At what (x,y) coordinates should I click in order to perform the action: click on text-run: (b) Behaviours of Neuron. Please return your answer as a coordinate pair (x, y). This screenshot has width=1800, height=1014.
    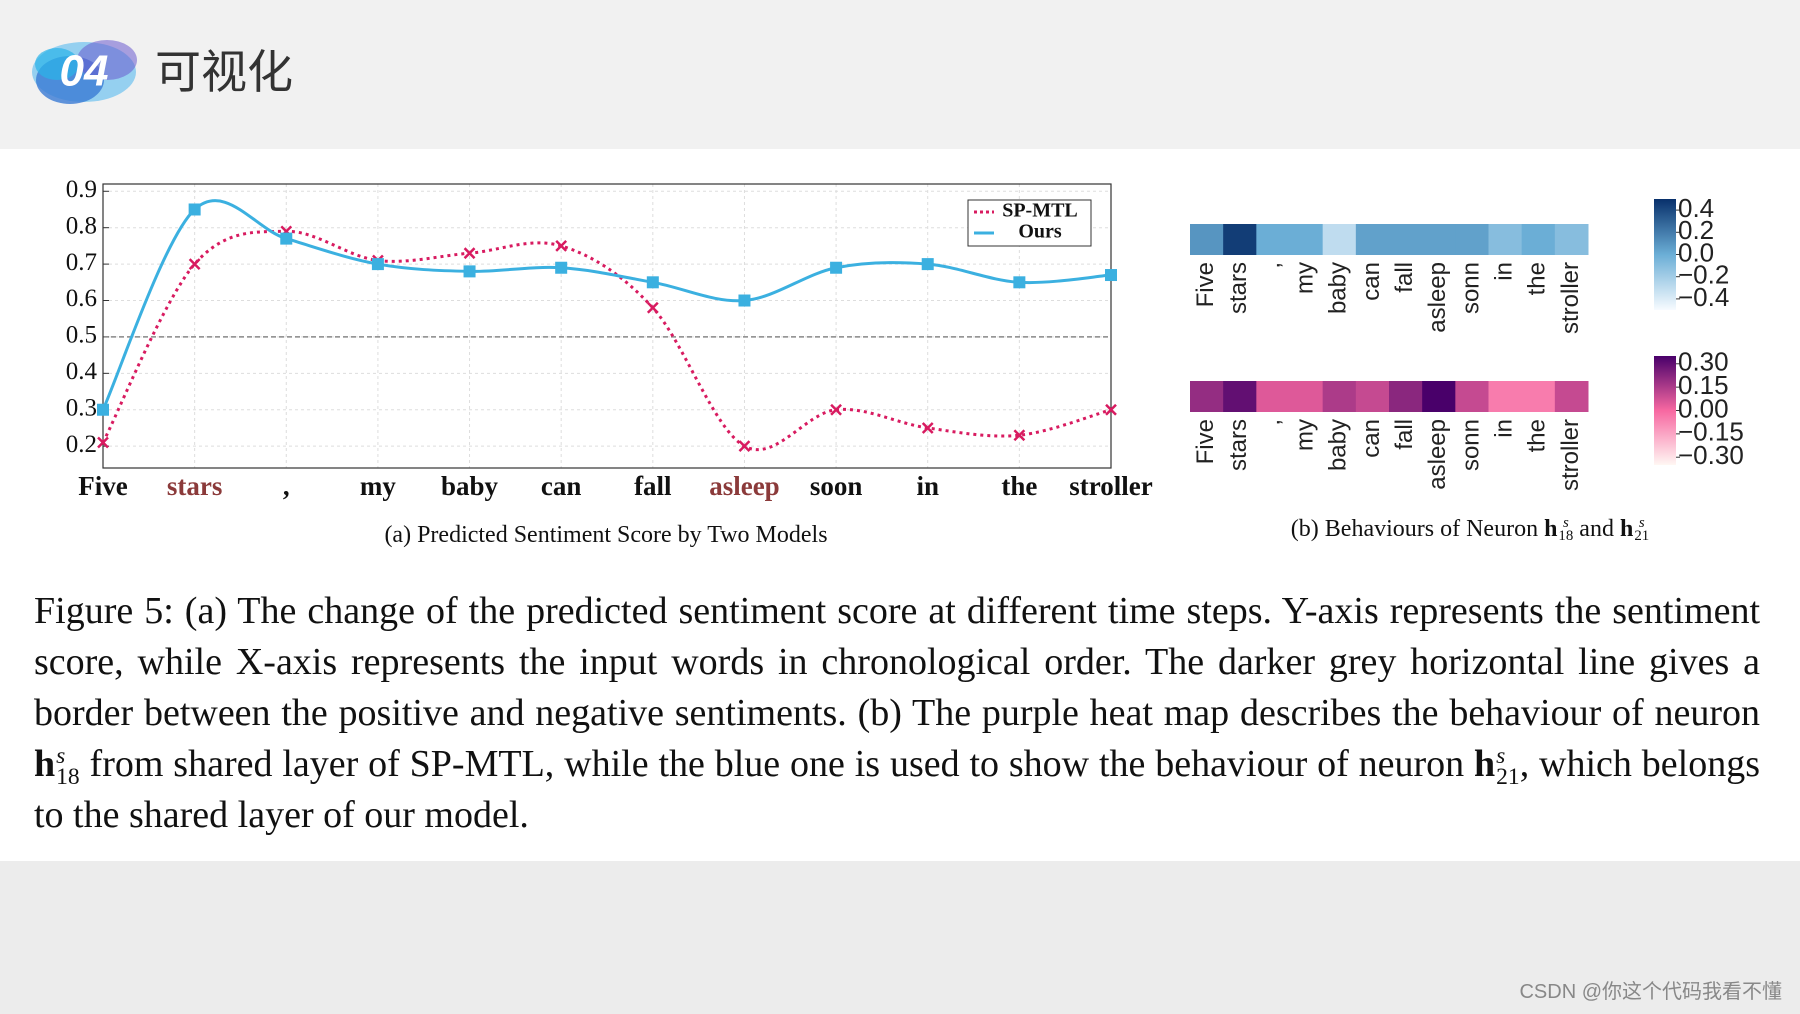
    Looking at the image, I should click on (1417, 529).